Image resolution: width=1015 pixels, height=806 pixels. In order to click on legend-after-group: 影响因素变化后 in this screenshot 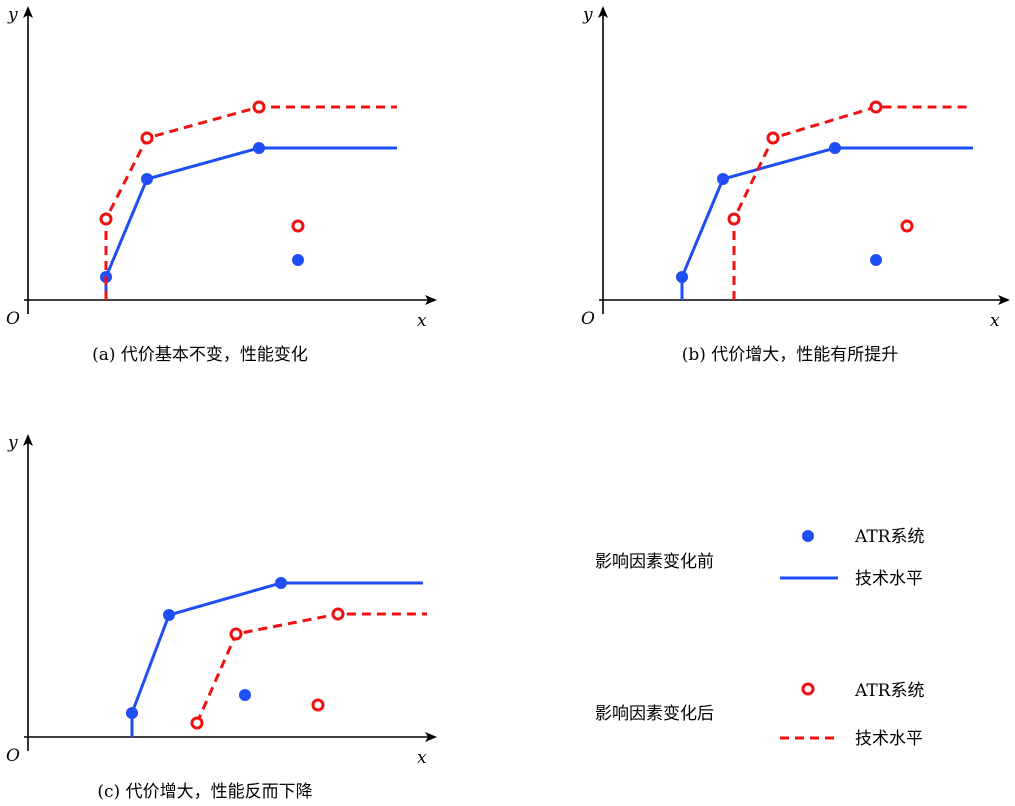, I will do `click(654, 714)`.